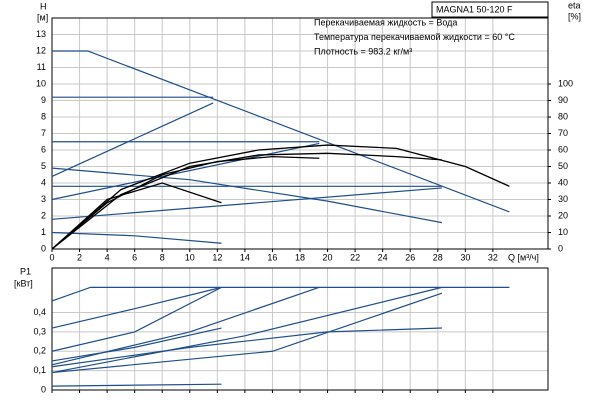 This screenshot has height=400, width=600. I want to click on title-box, so click(490, 9).